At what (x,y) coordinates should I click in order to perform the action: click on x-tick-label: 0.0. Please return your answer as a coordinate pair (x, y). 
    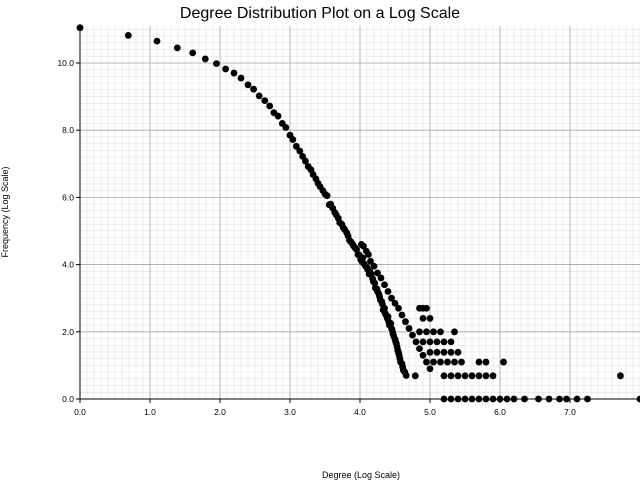
    Looking at the image, I should click on (80, 412).